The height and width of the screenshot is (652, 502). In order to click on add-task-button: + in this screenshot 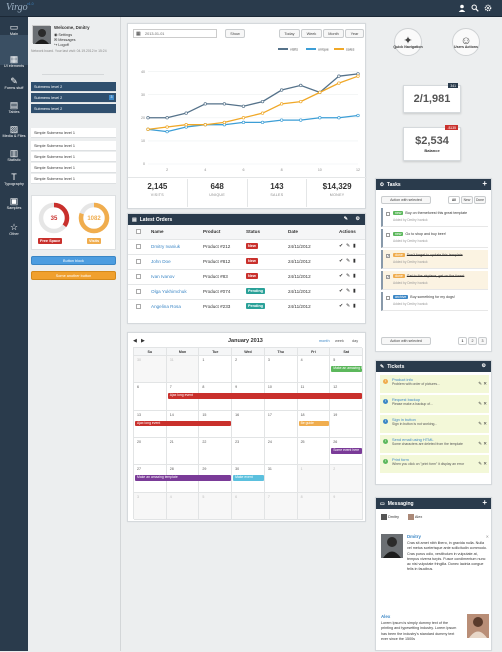, I will do `click(484, 183)`.